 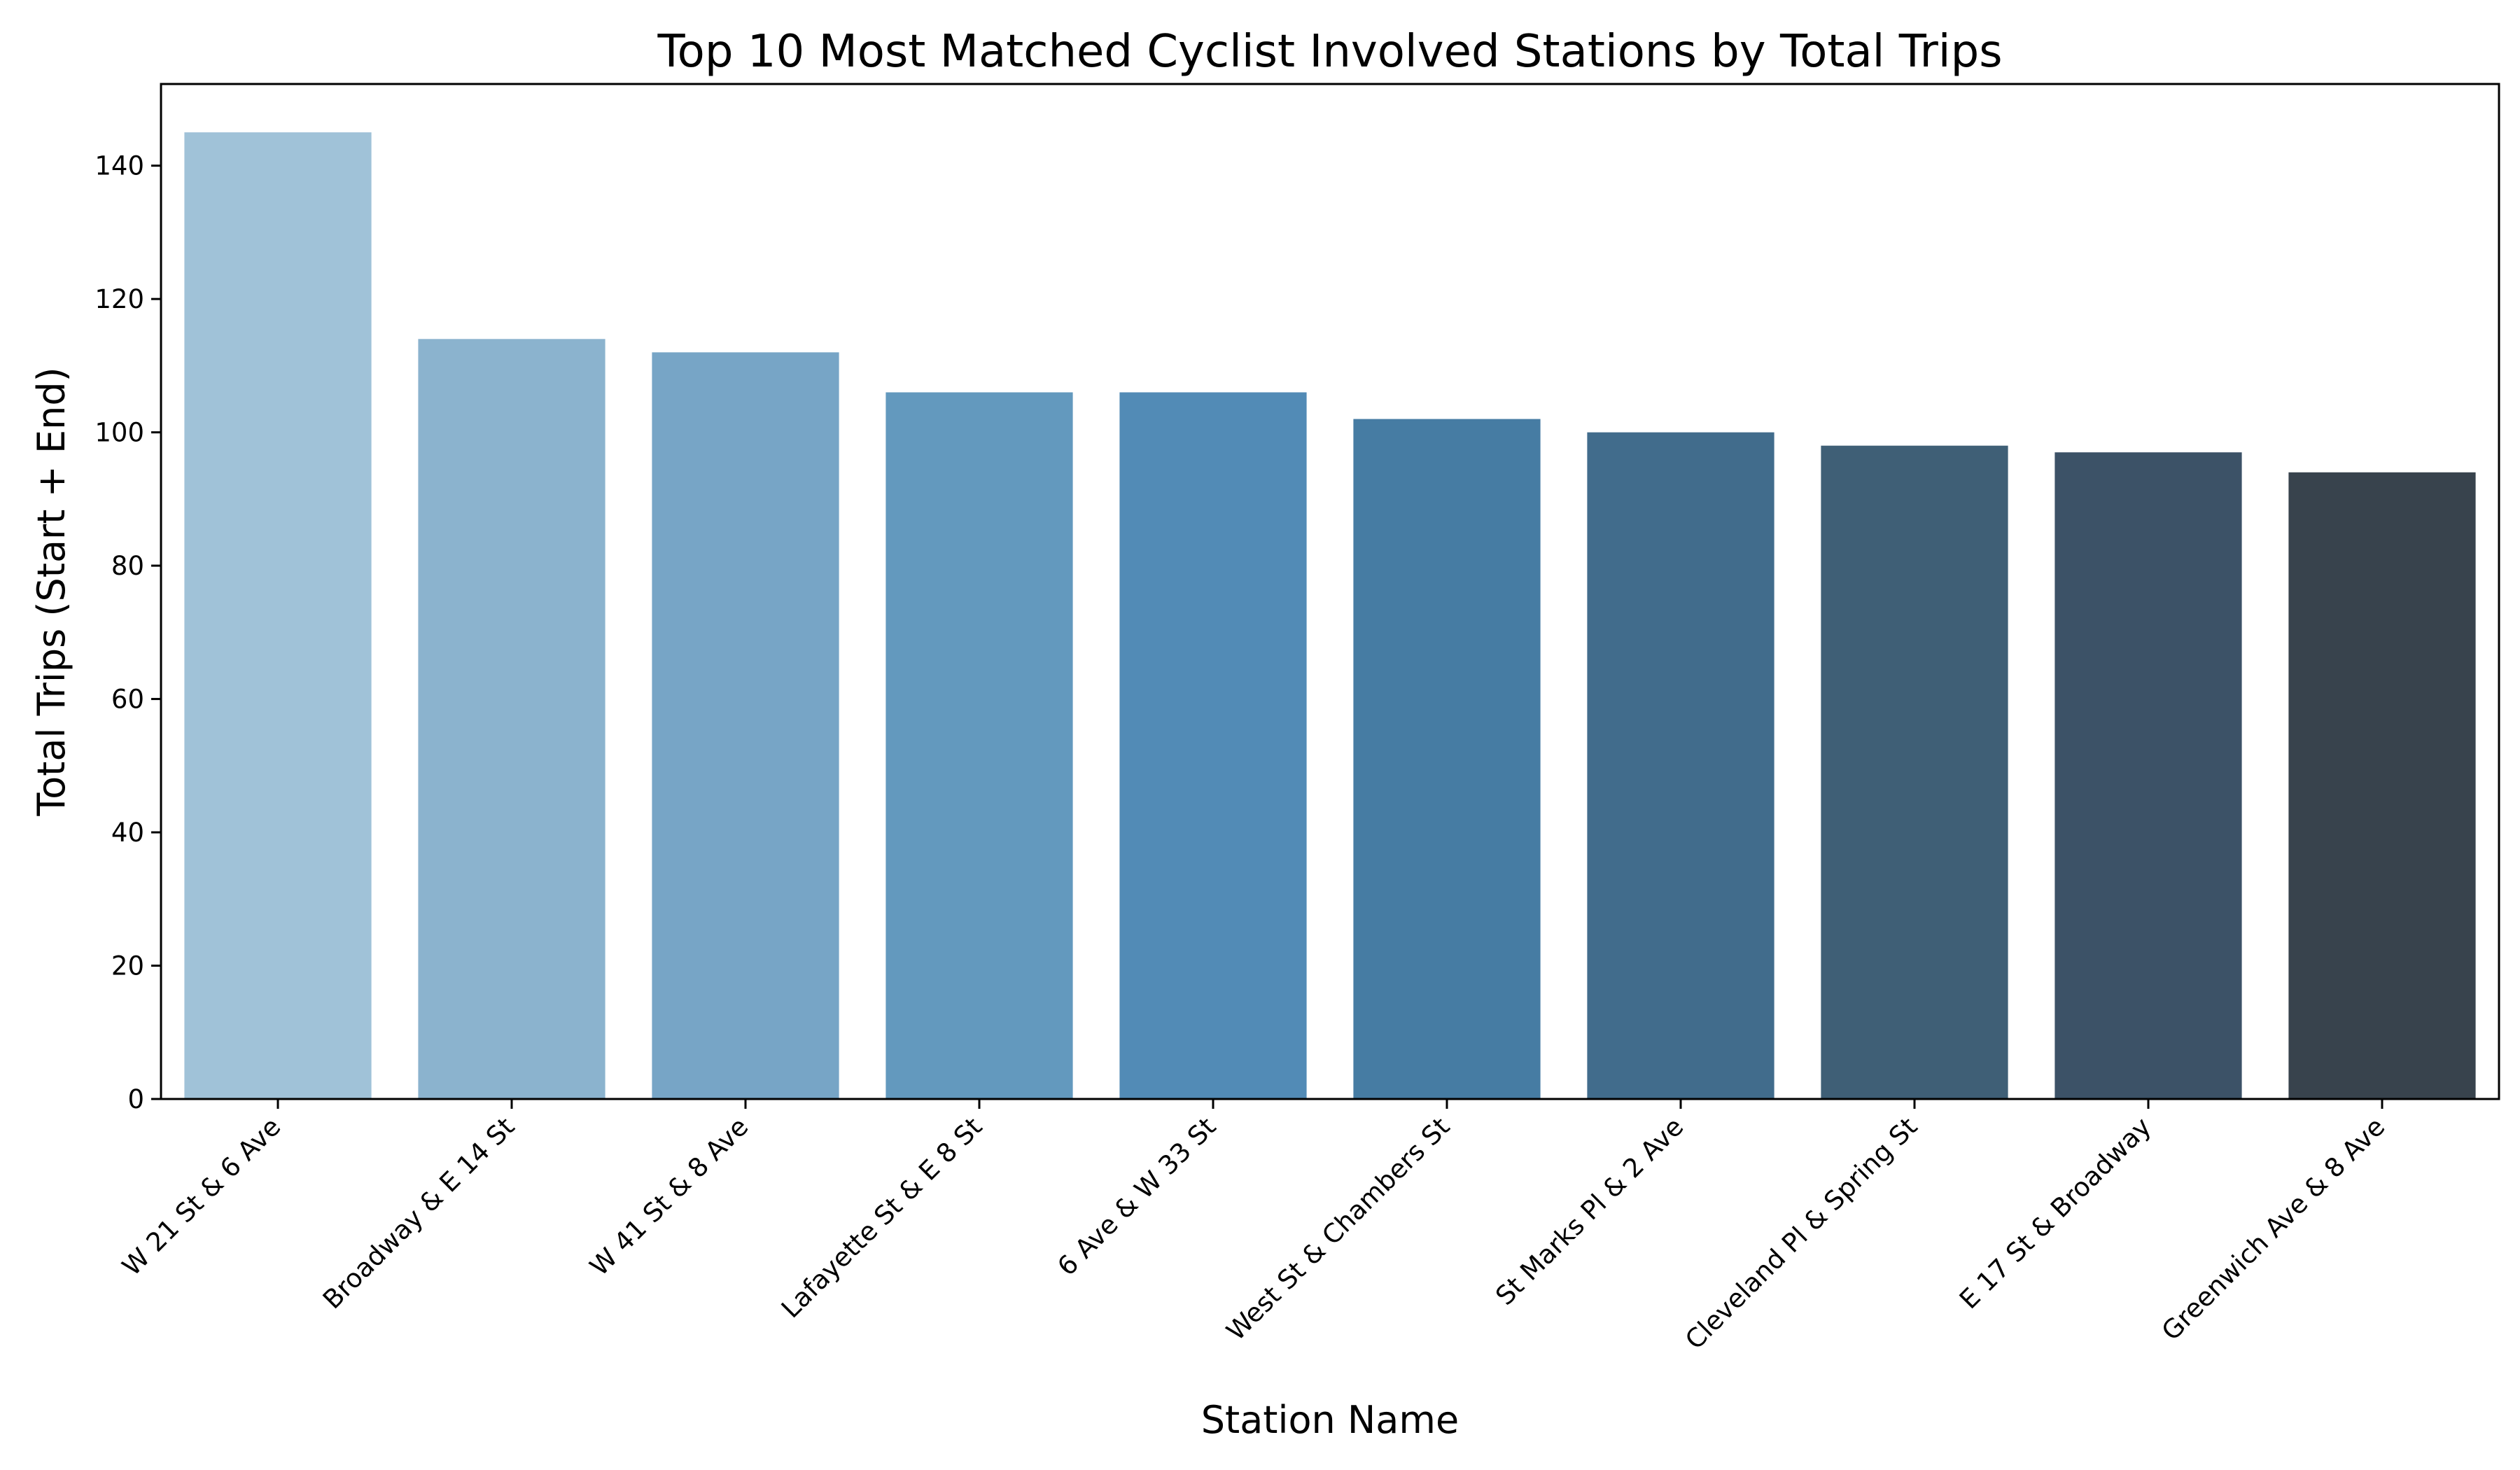 I want to click on x-tick-label: Broadway & E 14 St, so click(x=418, y=1213).